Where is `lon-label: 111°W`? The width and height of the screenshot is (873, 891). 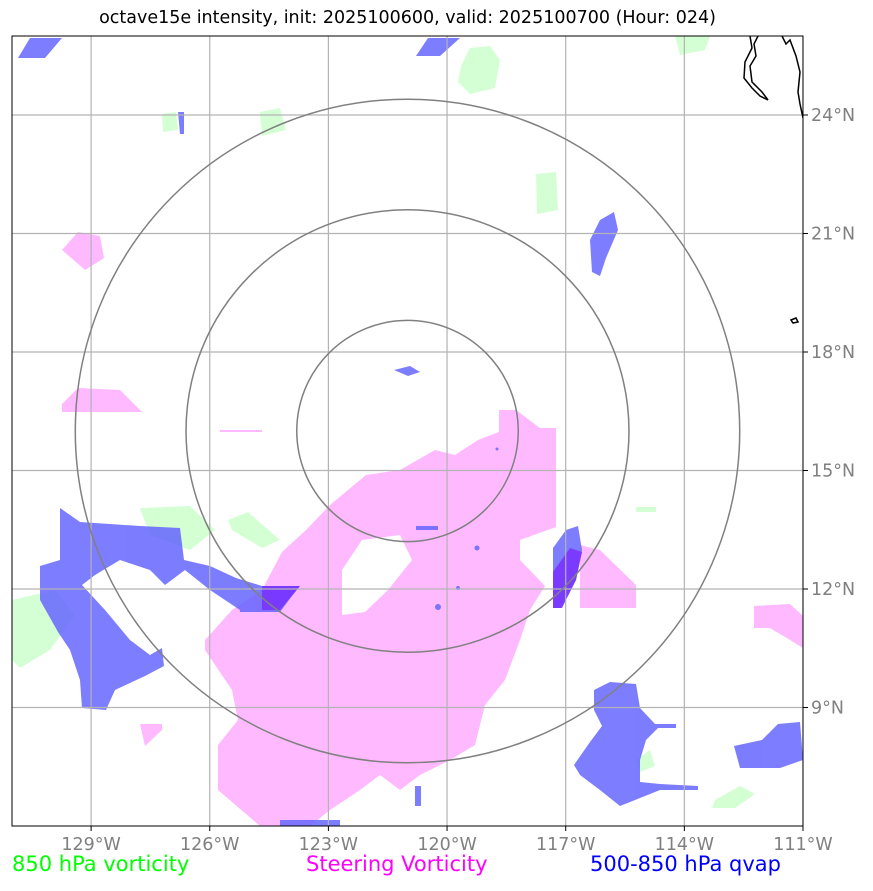
lon-label: 111°W is located at coordinates (802, 845).